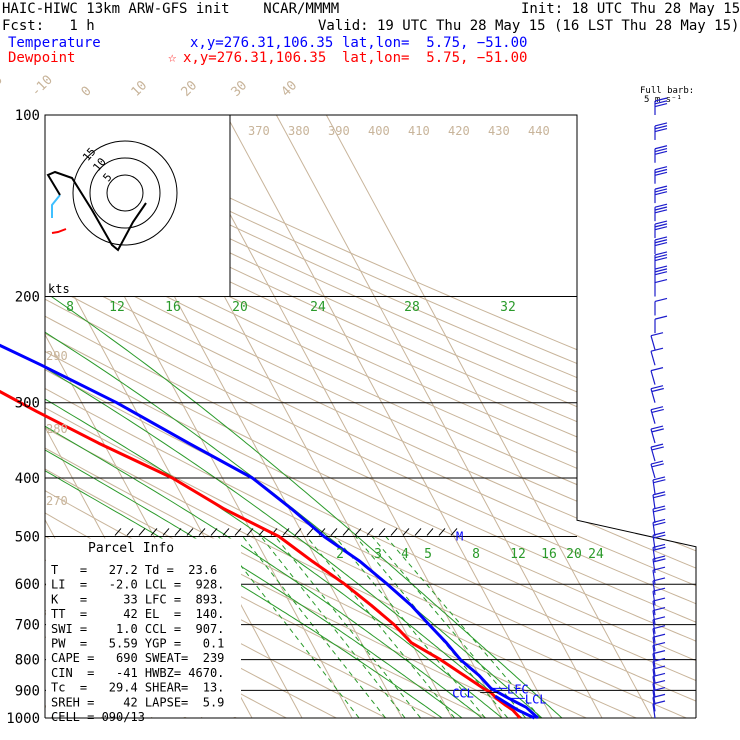 The width and height of the screenshot is (740, 740). What do you see at coordinates (339, 131) in the screenshot?
I see `theta-label: 390` at bounding box center [339, 131].